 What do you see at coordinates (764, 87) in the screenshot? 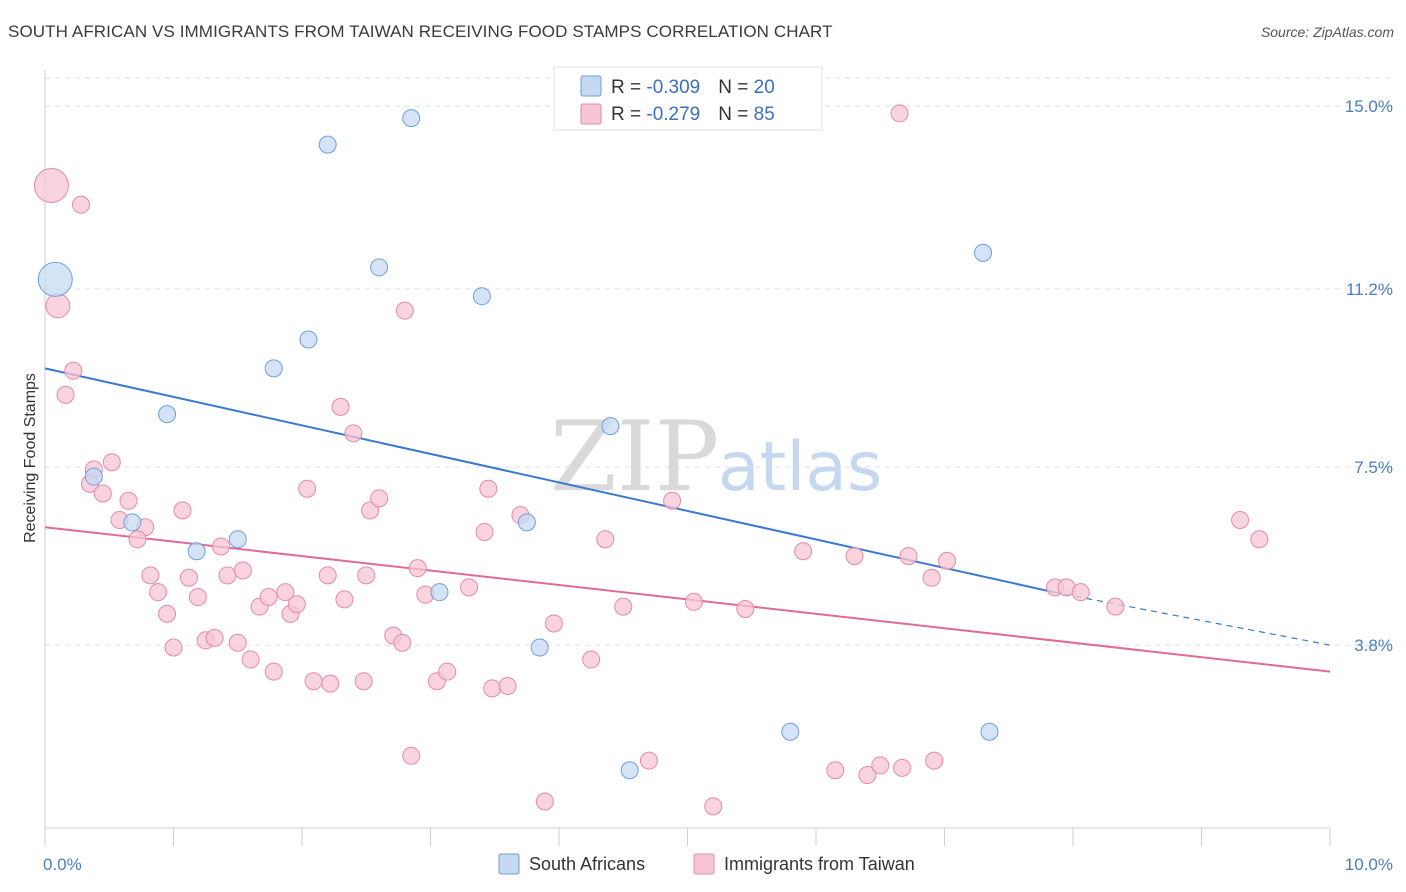
I see `legend-n-value: 20` at bounding box center [764, 87].